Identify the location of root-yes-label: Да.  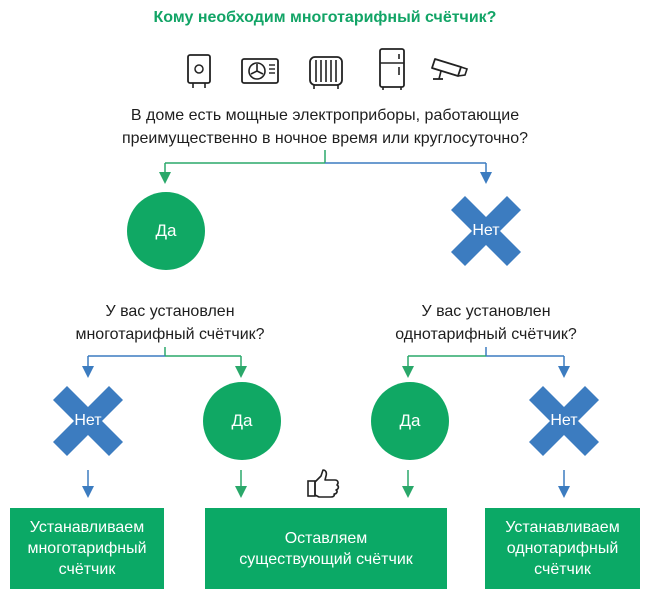
(166, 230).